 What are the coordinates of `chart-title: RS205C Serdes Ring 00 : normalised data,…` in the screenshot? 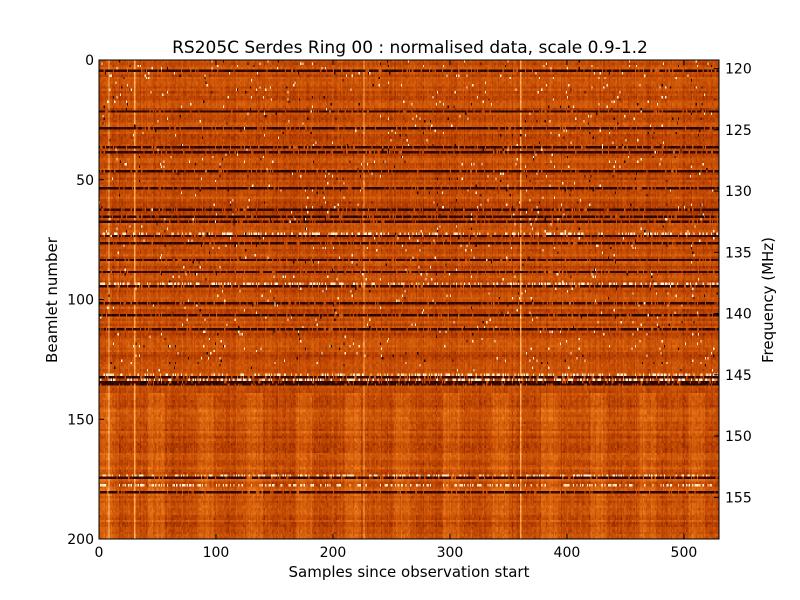 It's located at (410, 48).